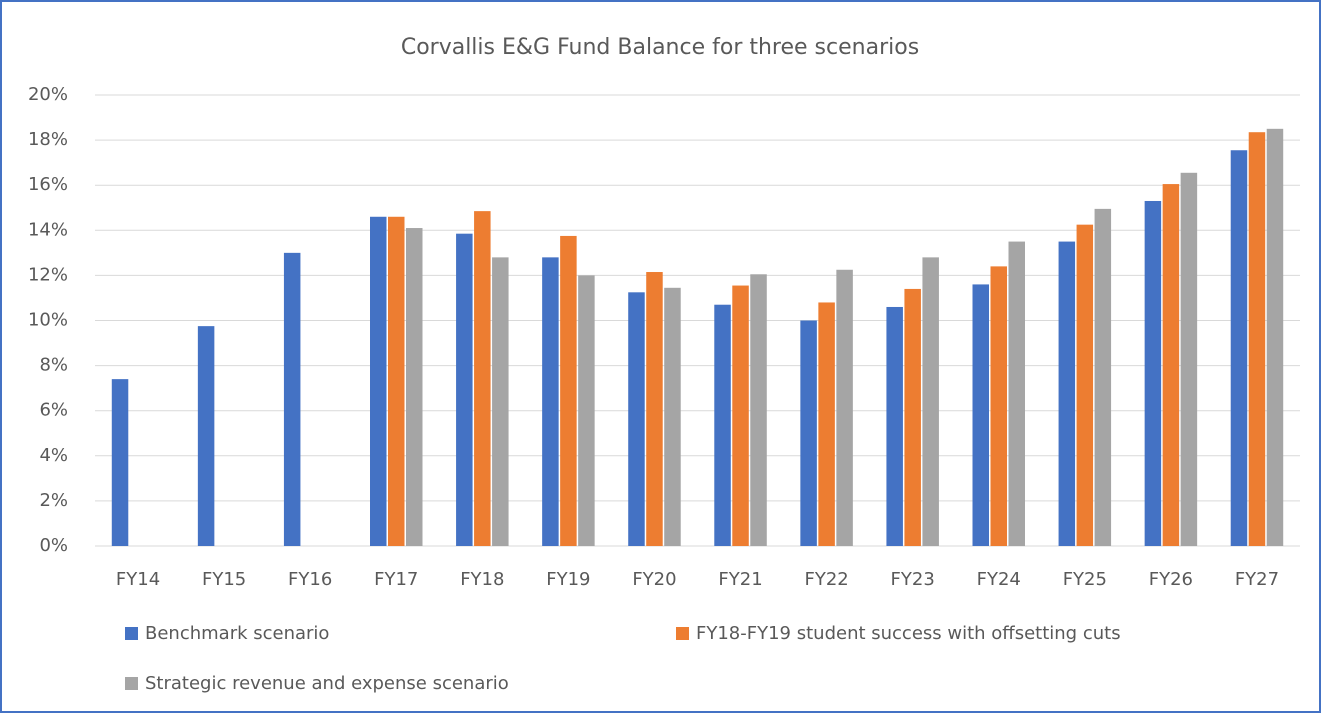 The image size is (1321, 713). What do you see at coordinates (224, 579) in the screenshot?
I see `x-tick-label: FY15` at bounding box center [224, 579].